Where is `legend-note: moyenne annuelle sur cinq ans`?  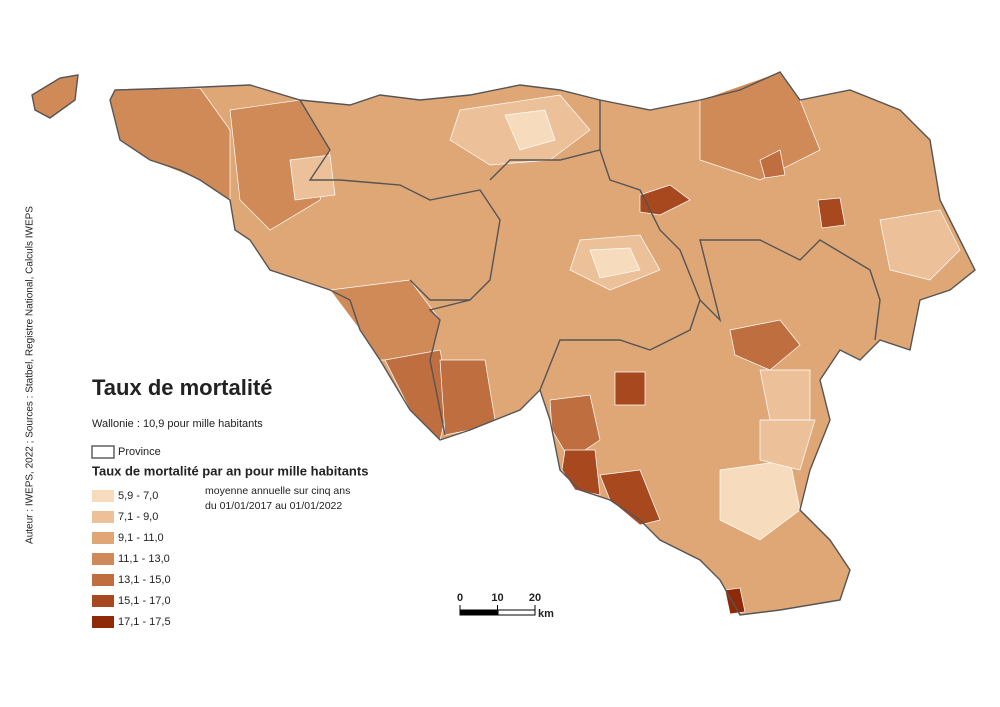
legend-note: moyenne annuelle sur cinq ans is located at coordinates (277, 491).